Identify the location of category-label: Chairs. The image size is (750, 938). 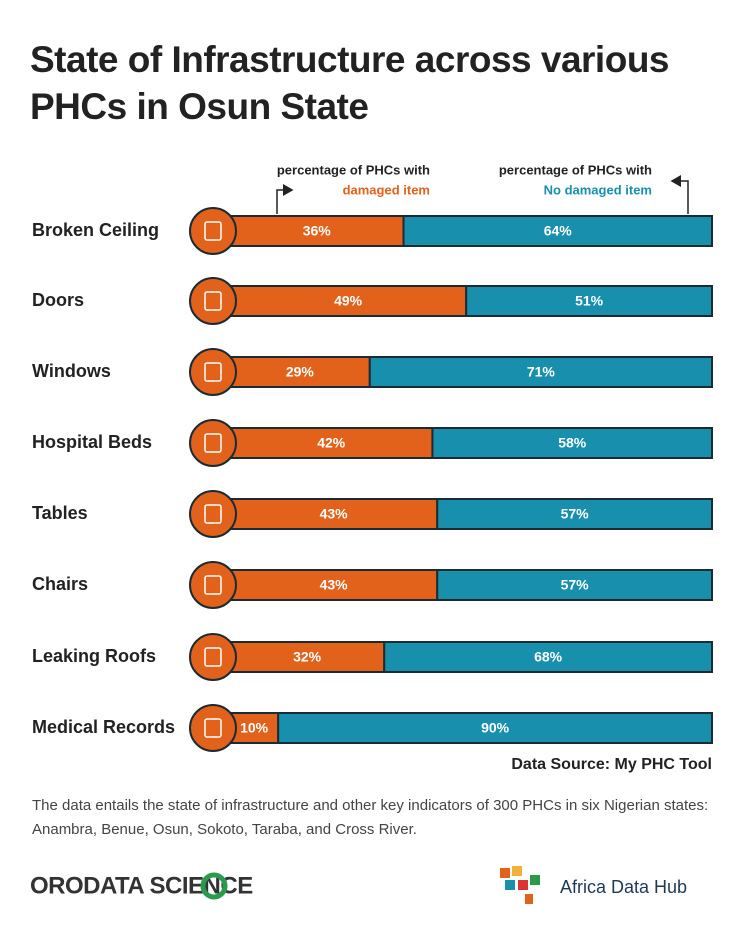
(60, 584).